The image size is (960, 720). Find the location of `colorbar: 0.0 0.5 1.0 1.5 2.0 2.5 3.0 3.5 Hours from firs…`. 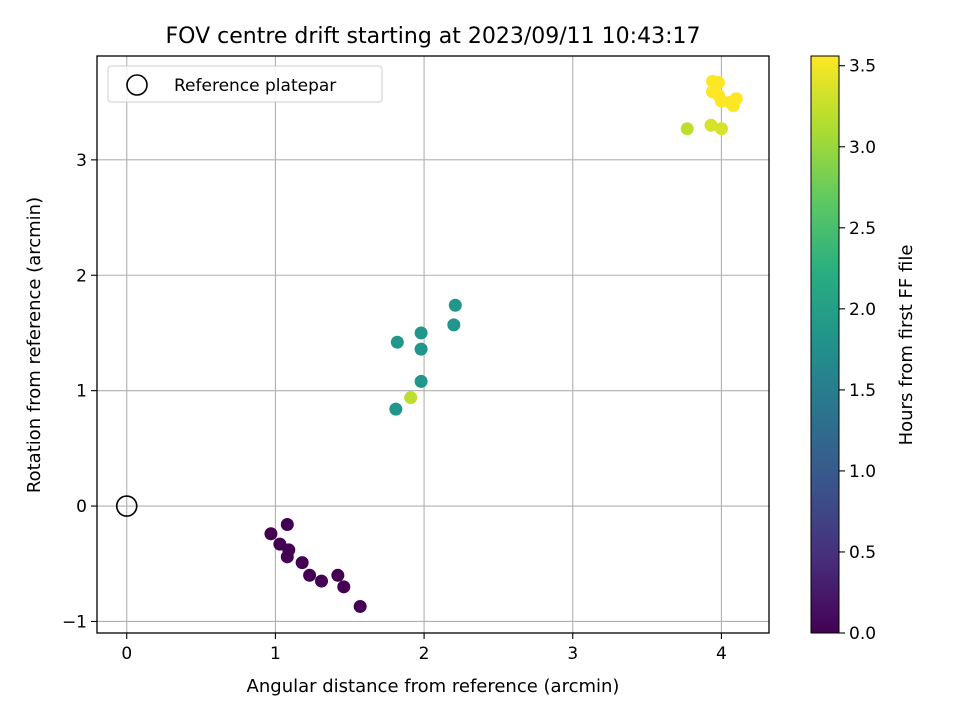

colorbar: 0.0 0.5 1.0 1.5 2.0 2.5 3.0 3.5 Hours from firs… is located at coordinates (863, 349).